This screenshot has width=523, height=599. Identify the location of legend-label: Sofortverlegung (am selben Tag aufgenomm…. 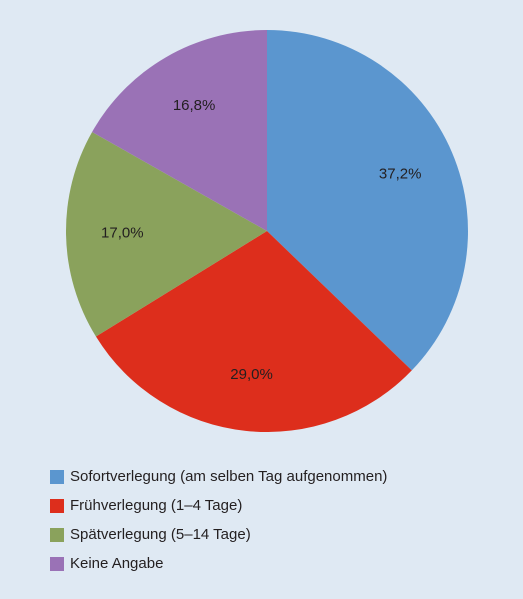
(228, 476).